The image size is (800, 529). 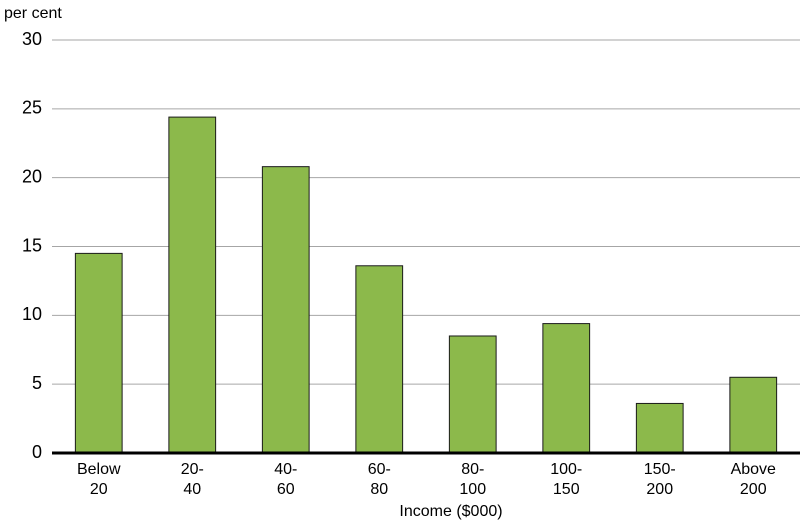 What do you see at coordinates (566, 469) in the screenshot?
I see `x-tick-label: 100-` at bounding box center [566, 469].